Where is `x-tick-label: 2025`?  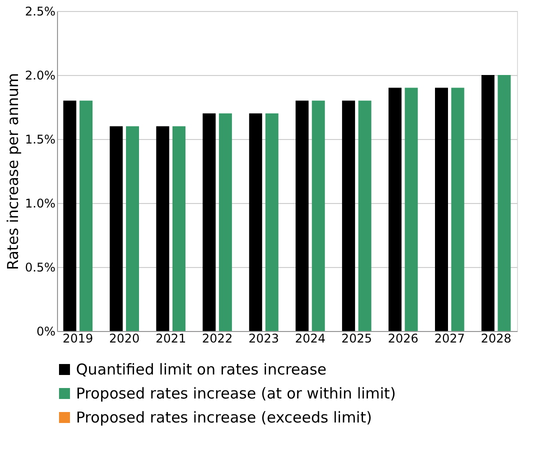 x-tick-label: 2025 is located at coordinates (356, 339).